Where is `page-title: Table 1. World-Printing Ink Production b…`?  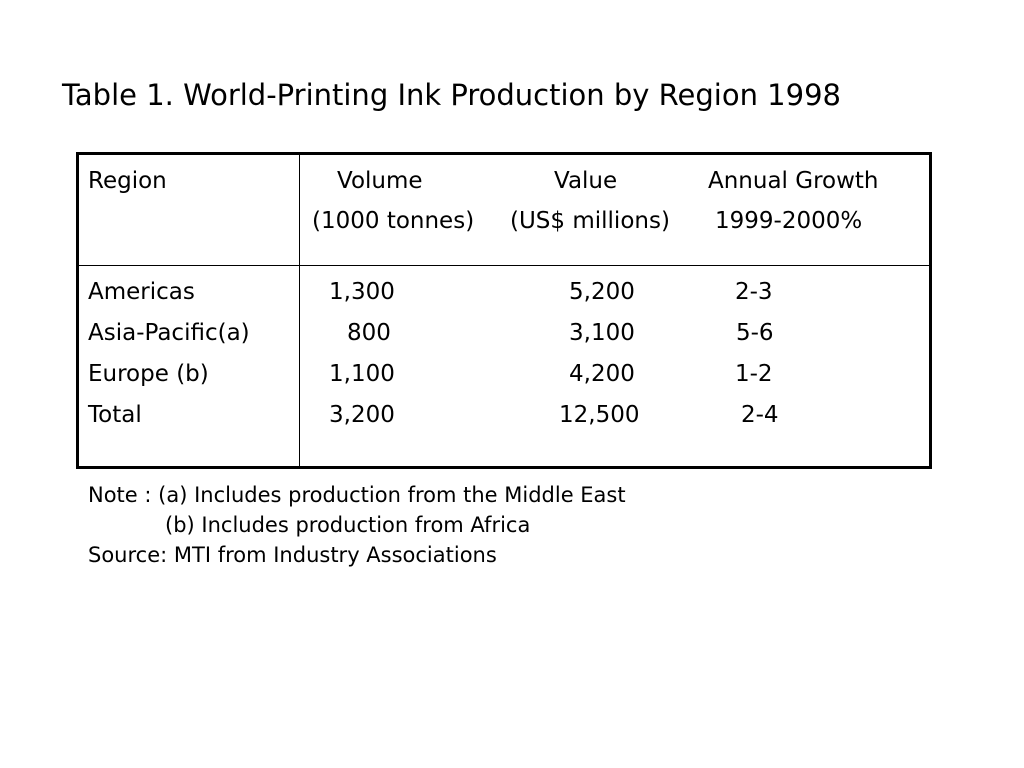
page-title: Table 1. World-Printing Ink Production b… is located at coordinates (451, 95).